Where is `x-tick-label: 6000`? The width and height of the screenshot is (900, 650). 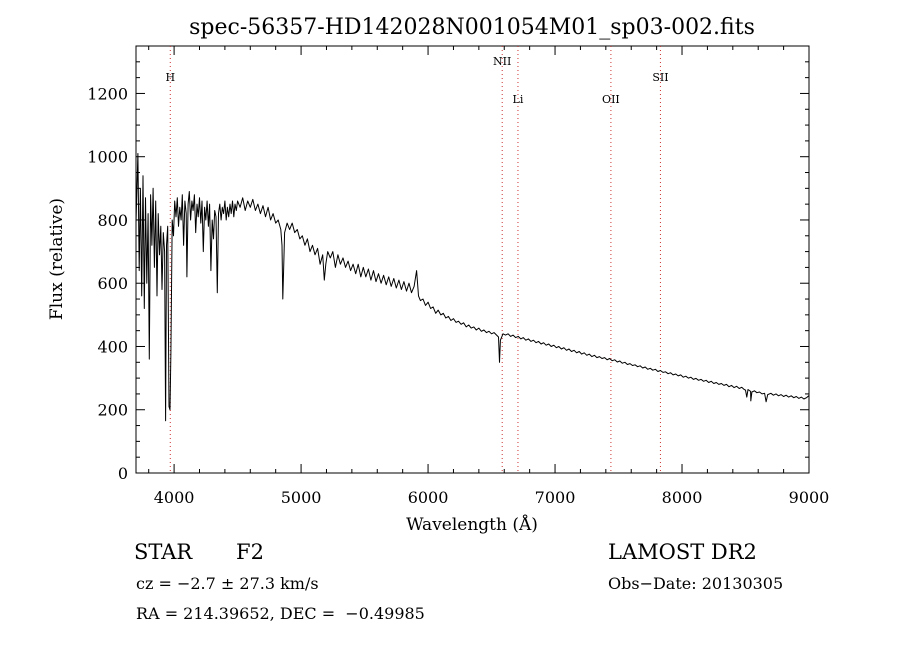 x-tick-label: 6000 is located at coordinates (428, 497).